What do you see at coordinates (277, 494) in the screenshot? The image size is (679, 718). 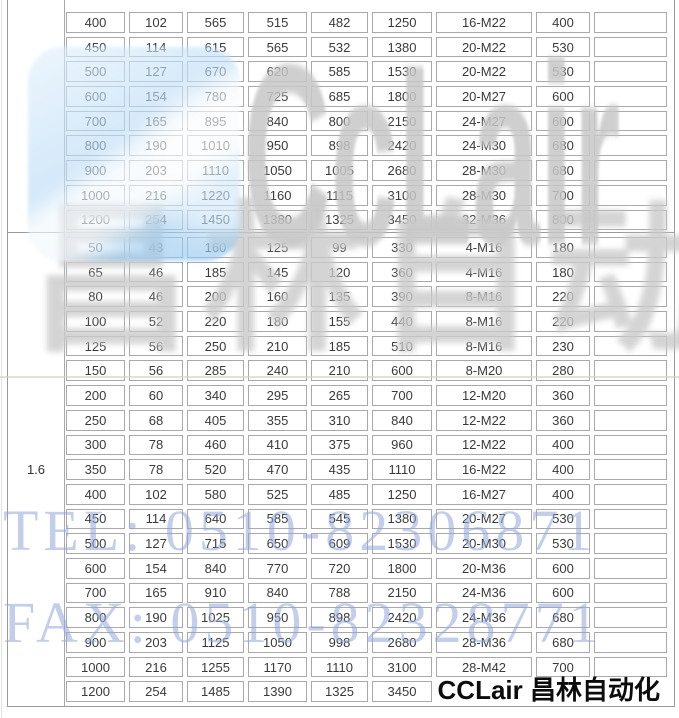 I see `table-cell: 525` at bounding box center [277, 494].